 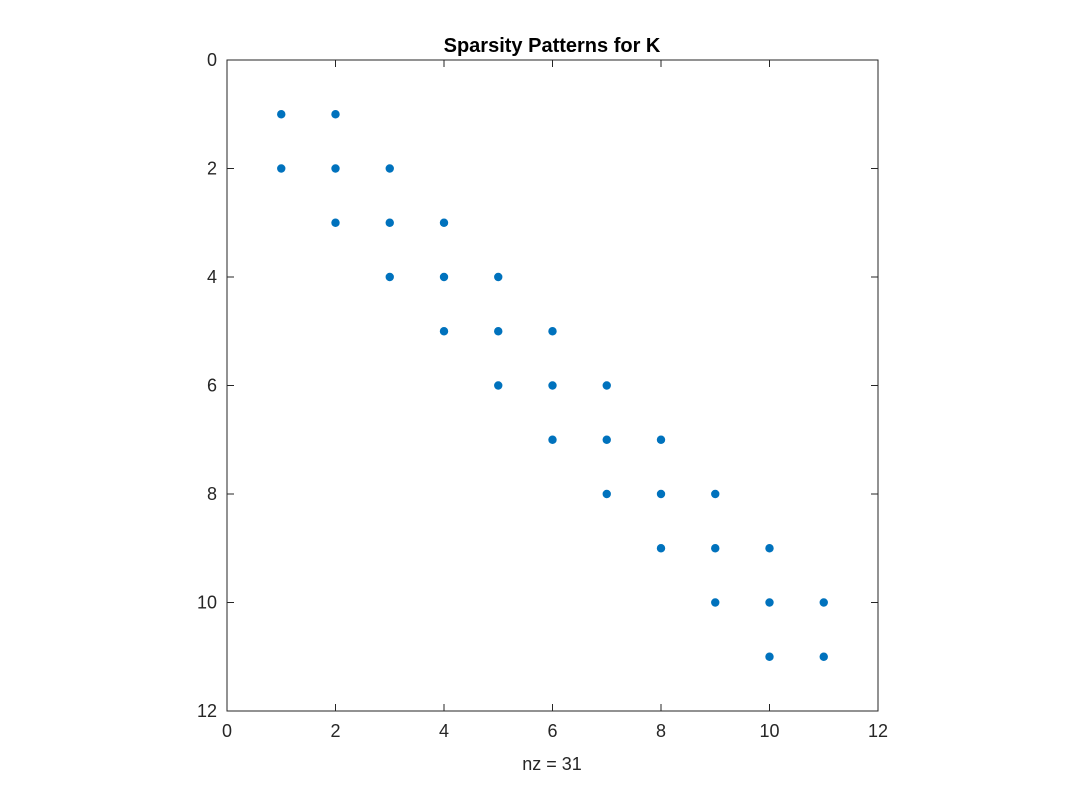 What do you see at coordinates (207, 603) in the screenshot?
I see `y-tick-label: 10` at bounding box center [207, 603].